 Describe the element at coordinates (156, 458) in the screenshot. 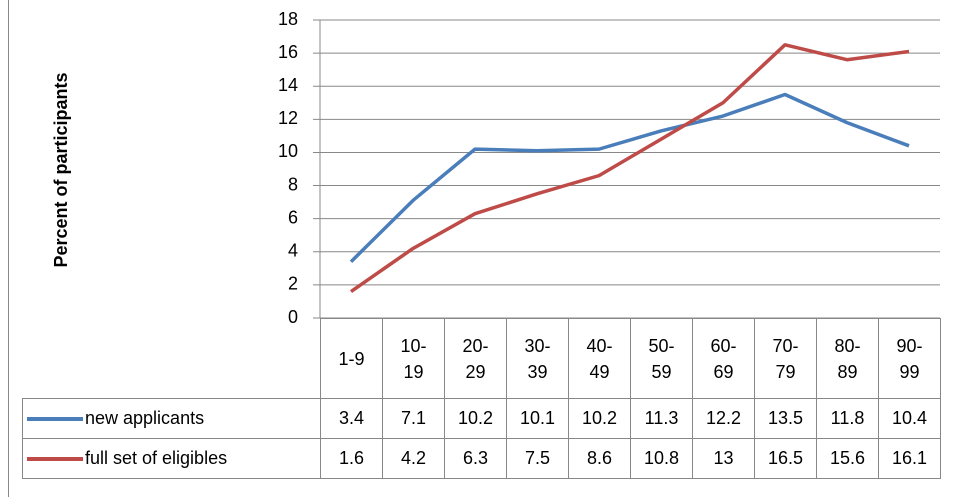

I see `legend-label: full set of eligibles` at that location.